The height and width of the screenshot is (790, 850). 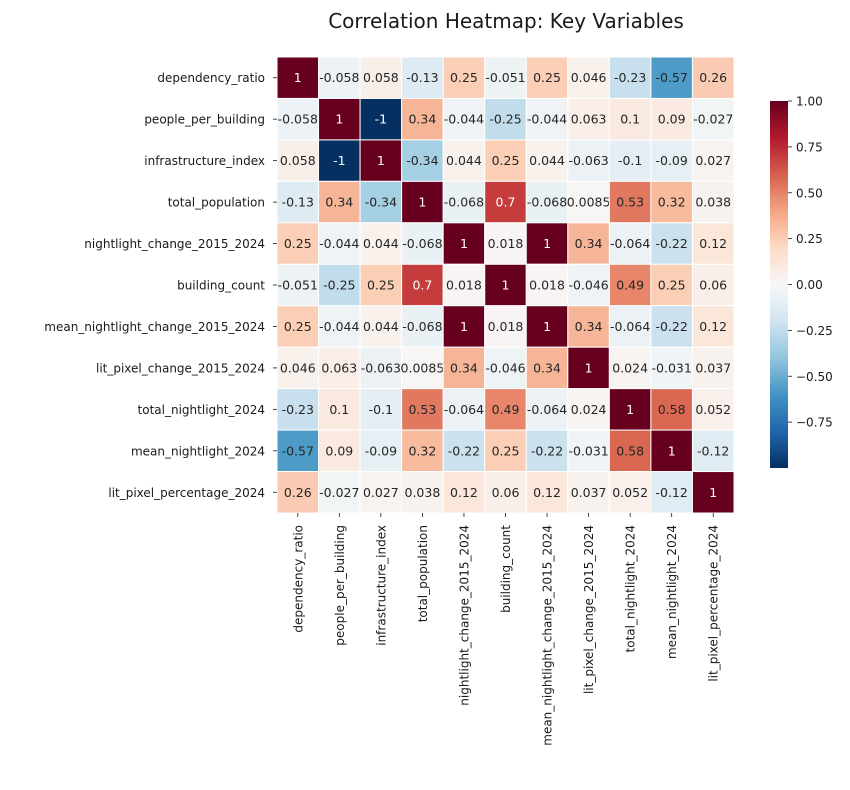 What do you see at coordinates (464, 615) in the screenshot?
I see `x-tick-label: nightlight_change_2015_2024` at bounding box center [464, 615].